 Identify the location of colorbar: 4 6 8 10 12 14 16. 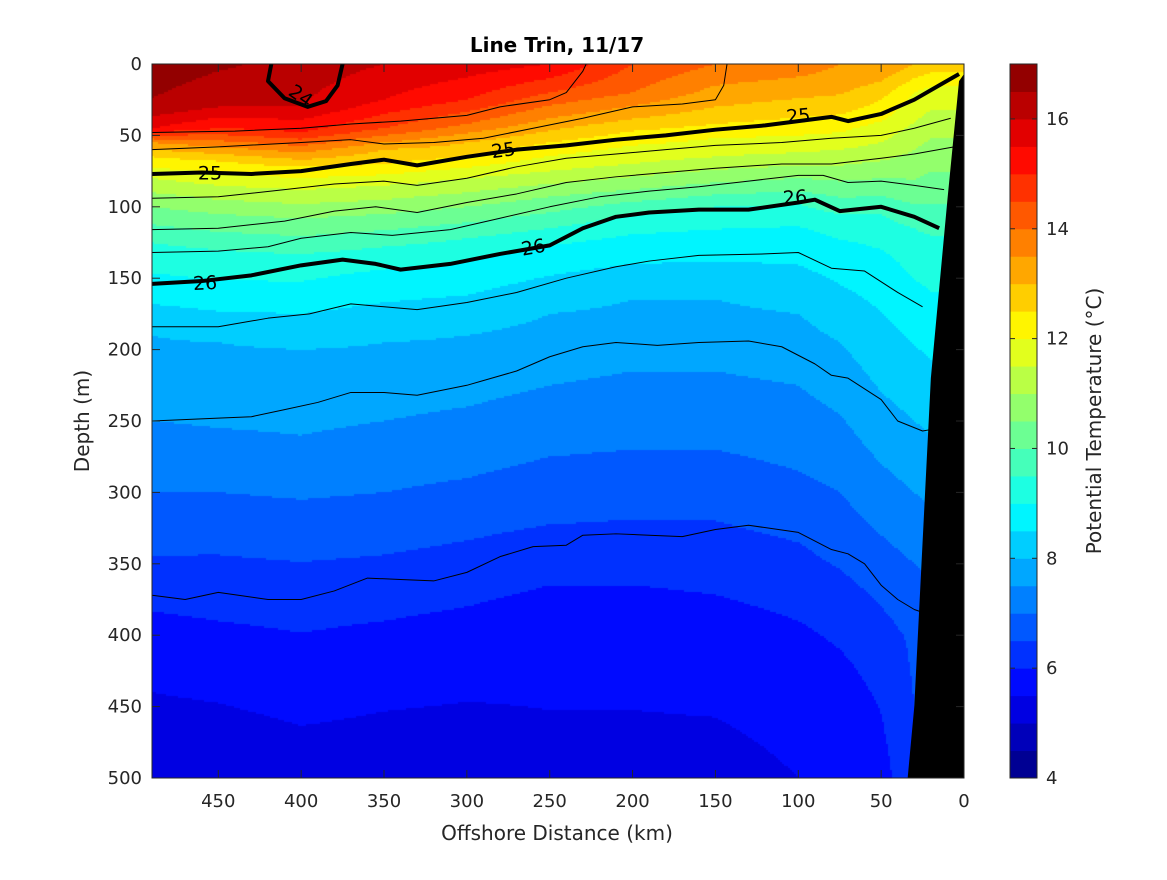
(1039, 426).